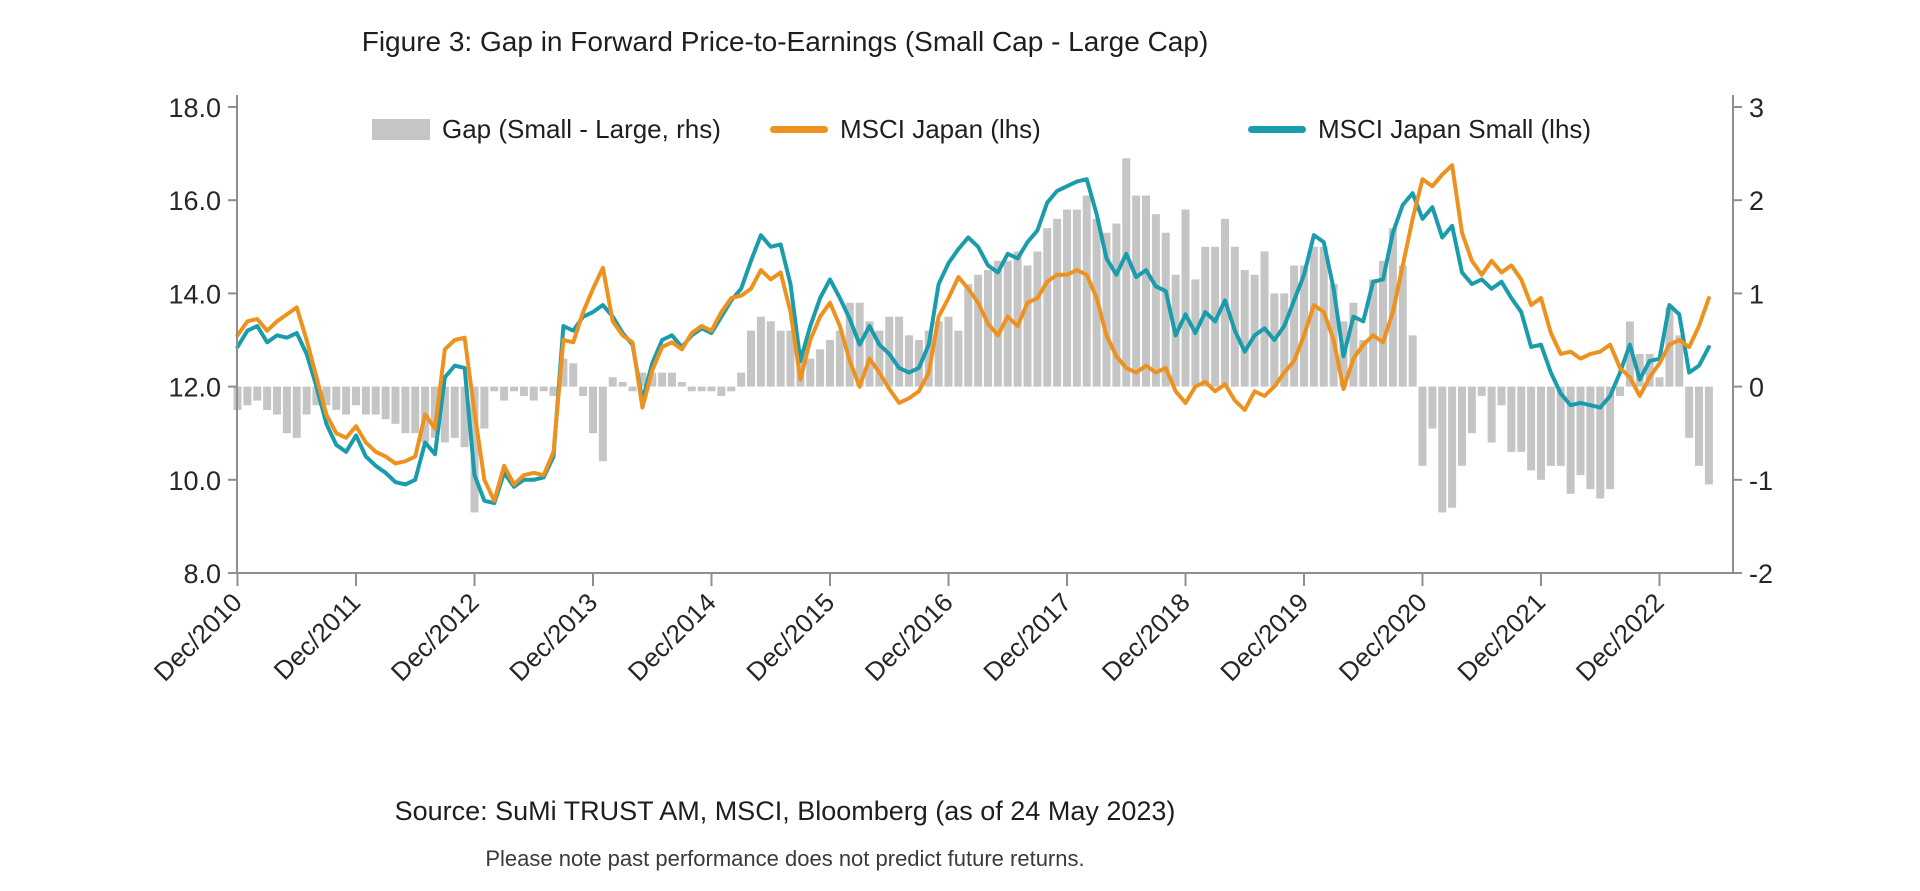 The height and width of the screenshot is (891, 1920). I want to click on left-axis-tick-label: 18.0, so click(194, 108).